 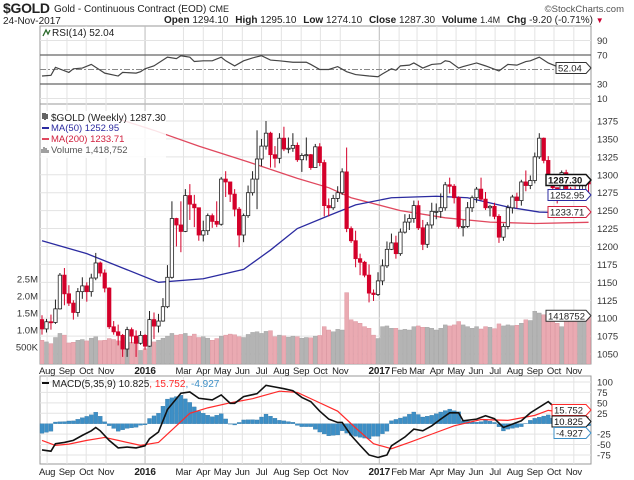 What do you see at coordinates (315, 65) in the screenshot?
I see `rsi-panel` at bounding box center [315, 65].